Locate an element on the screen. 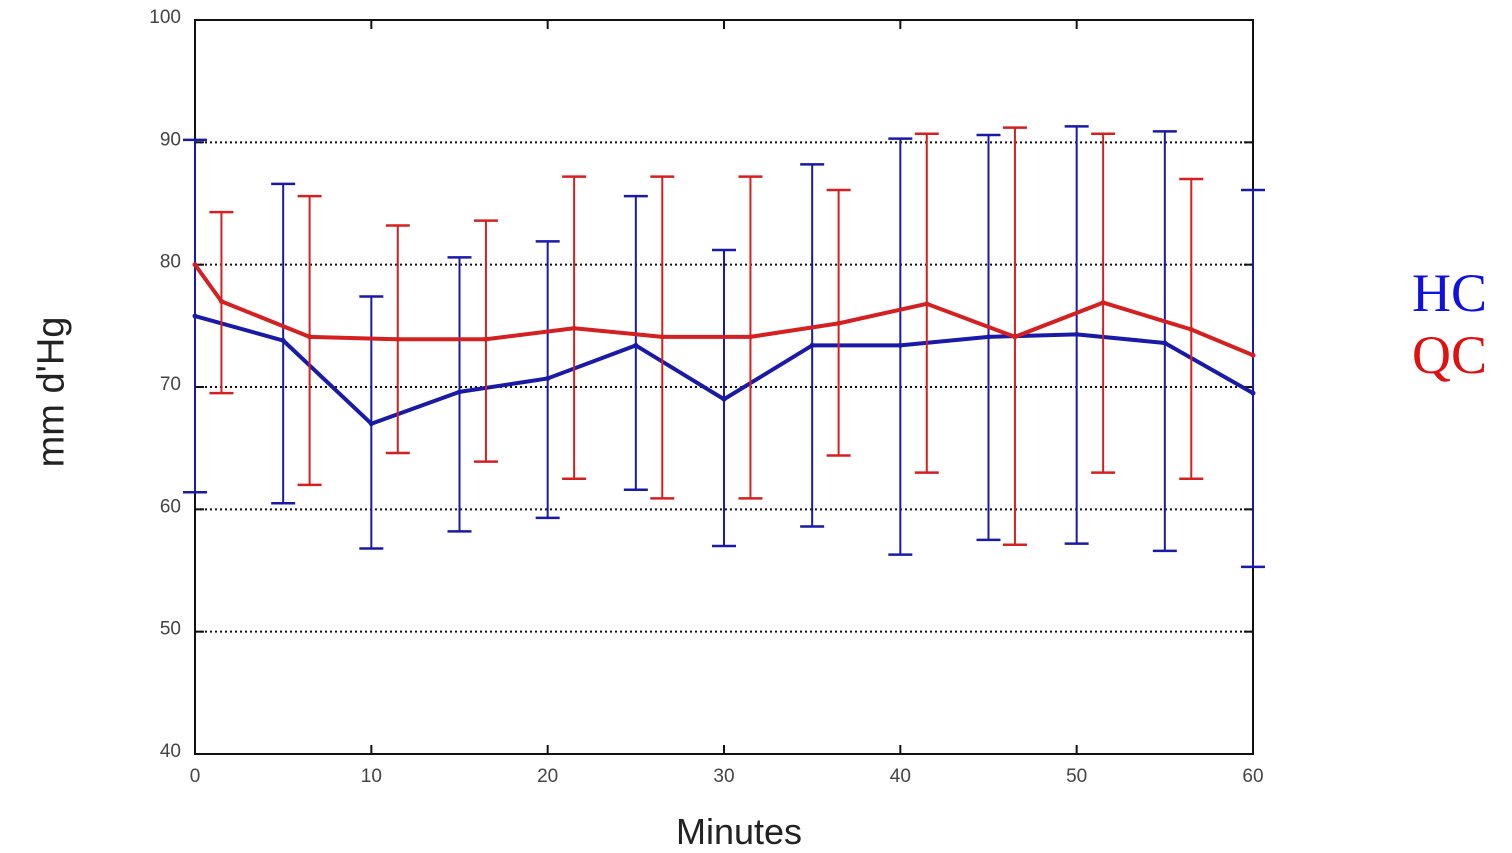 The image size is (1512, 853). legend-entry-qc: QC is located at coordinates (1450, 355).